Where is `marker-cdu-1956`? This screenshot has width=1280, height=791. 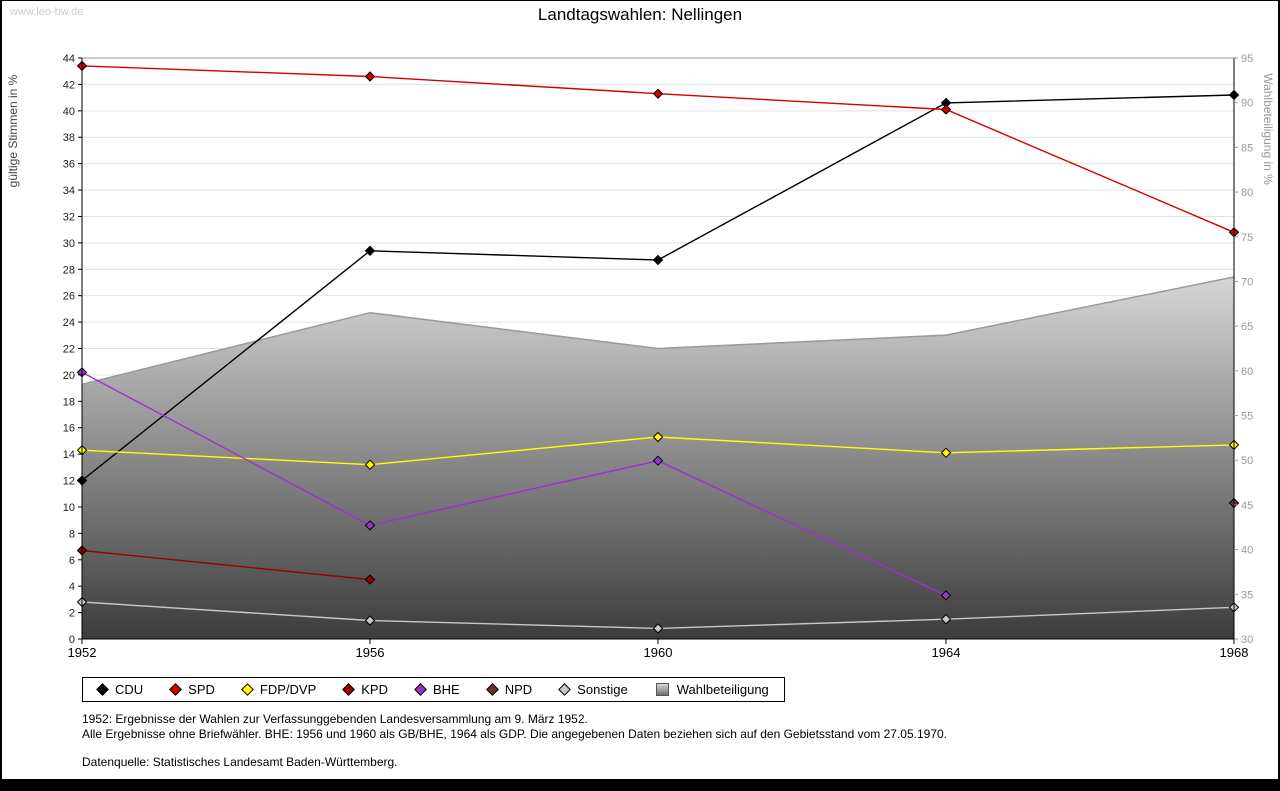 marker-cdu-1956 is located at coordinates (370, 251).